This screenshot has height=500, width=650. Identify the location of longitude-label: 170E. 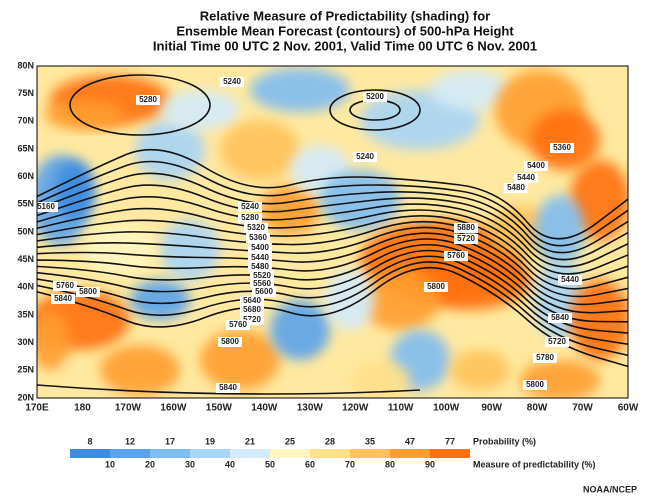
(37, 408).